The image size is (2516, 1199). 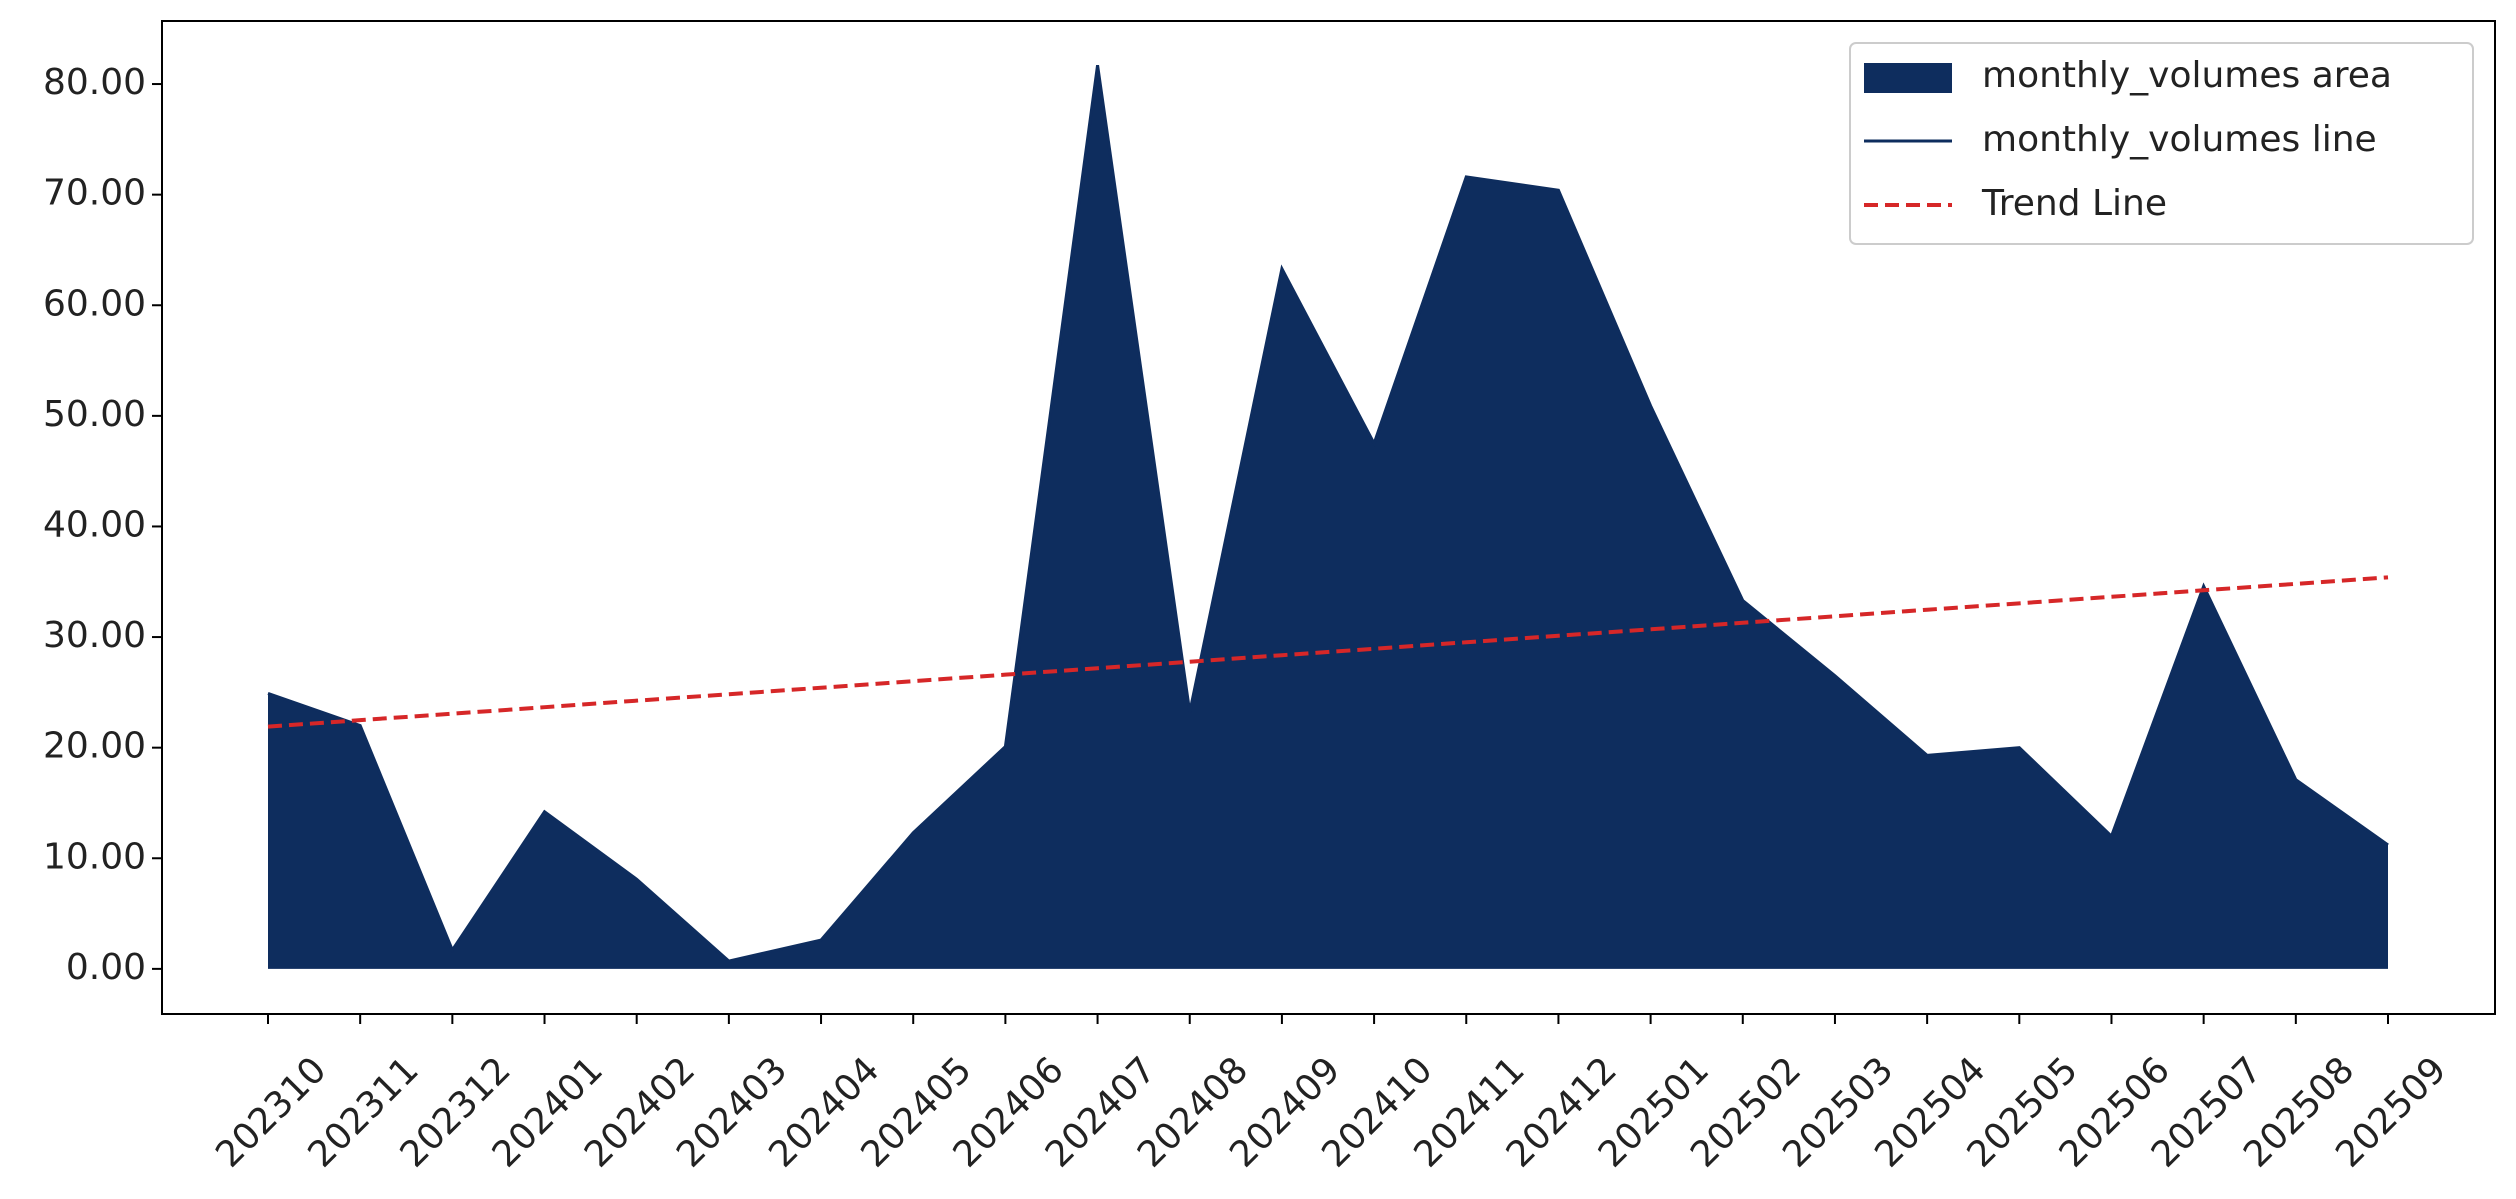 What do you see at coordinates (1908, 78) in the screenshot?
I see `legend-swatch` at bounding box center [1908, 78].